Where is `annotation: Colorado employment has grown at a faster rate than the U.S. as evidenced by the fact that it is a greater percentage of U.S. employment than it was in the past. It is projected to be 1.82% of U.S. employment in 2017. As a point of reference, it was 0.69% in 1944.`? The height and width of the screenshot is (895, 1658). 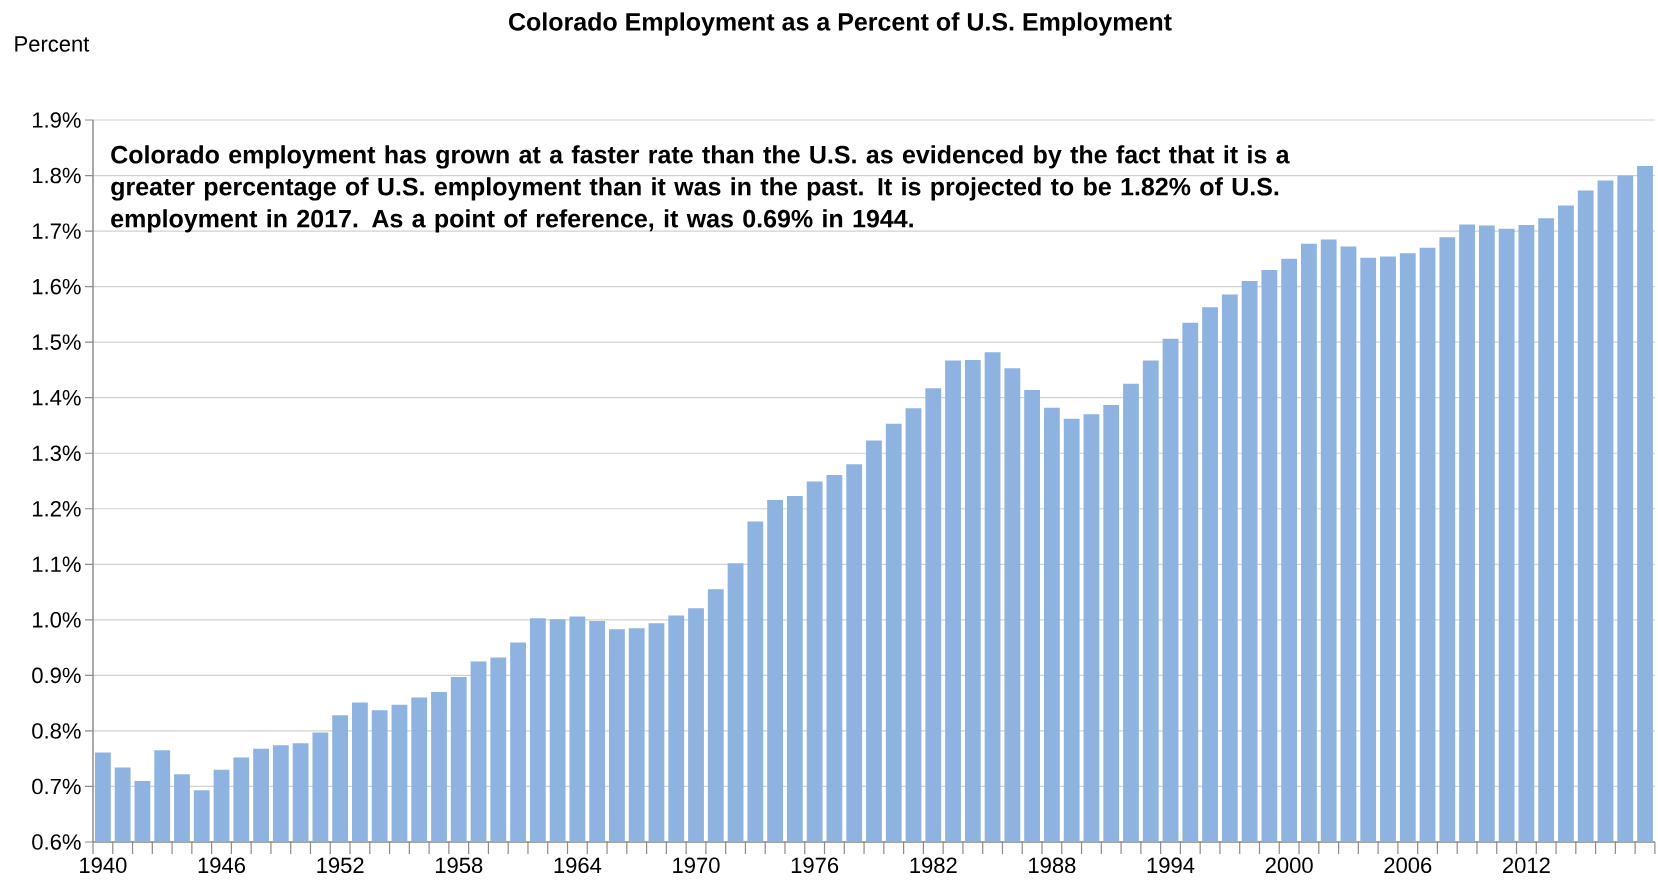 annotation: Colorado employment has grown at a faster rate than the U.S. as evidenced by the fact that it is a greater percentage of U.S. employment than it was in the past. It is projected to be 1.82% of U.S. employment in 2017. As a point of reference, it was 0.69% in 1944. is located at coordinates (700, 189).